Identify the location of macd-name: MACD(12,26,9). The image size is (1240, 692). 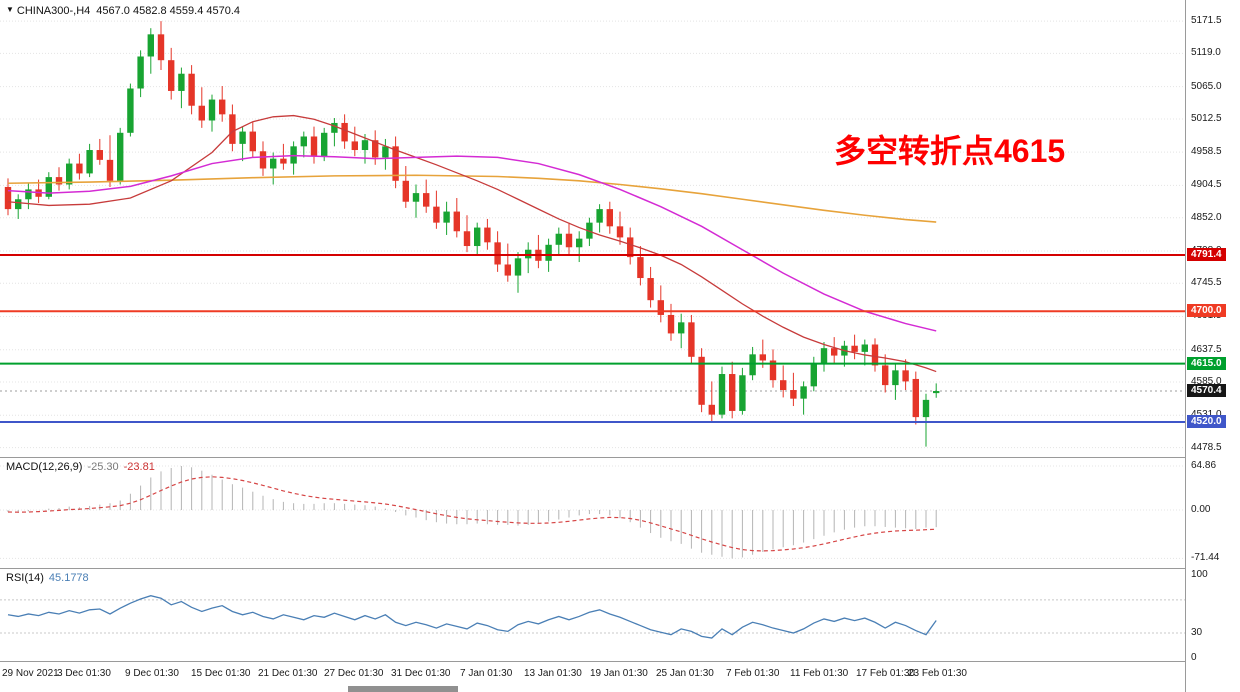
(44, 467).